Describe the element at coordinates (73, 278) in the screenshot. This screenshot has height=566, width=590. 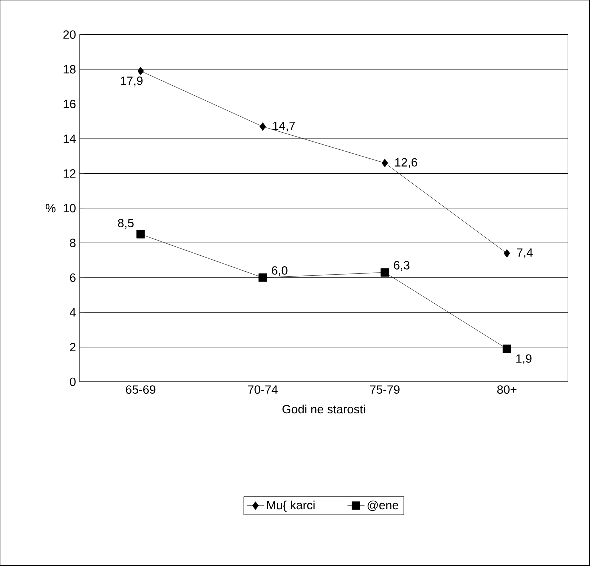
I see `y-tick-label: 6` at that location.